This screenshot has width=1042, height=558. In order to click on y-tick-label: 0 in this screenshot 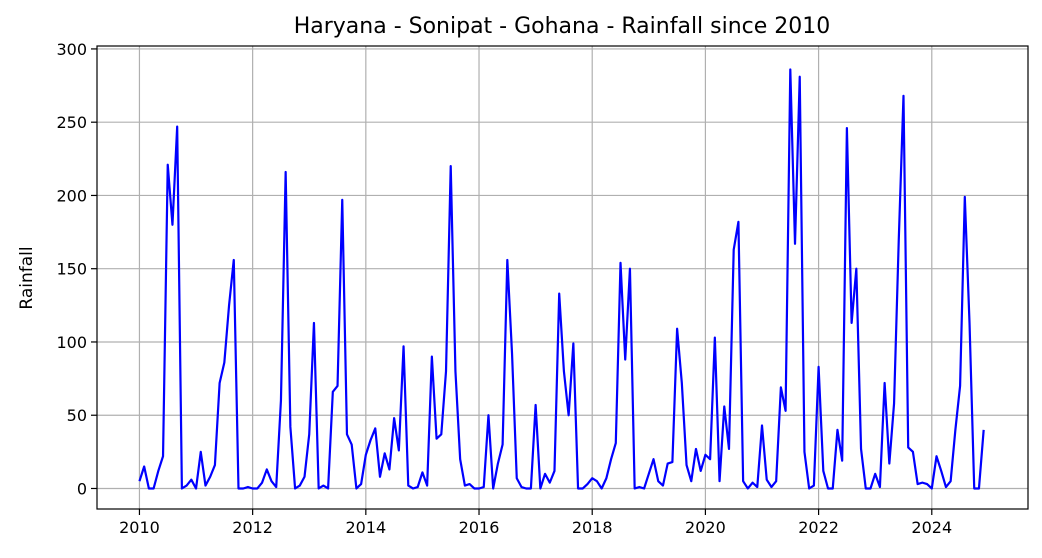, I will do `click(82, 488)`.